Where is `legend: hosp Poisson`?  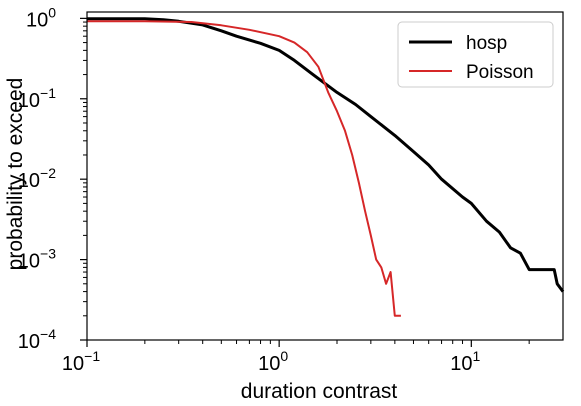
legend: hosp Poisson is located at coordinates (475, 54).